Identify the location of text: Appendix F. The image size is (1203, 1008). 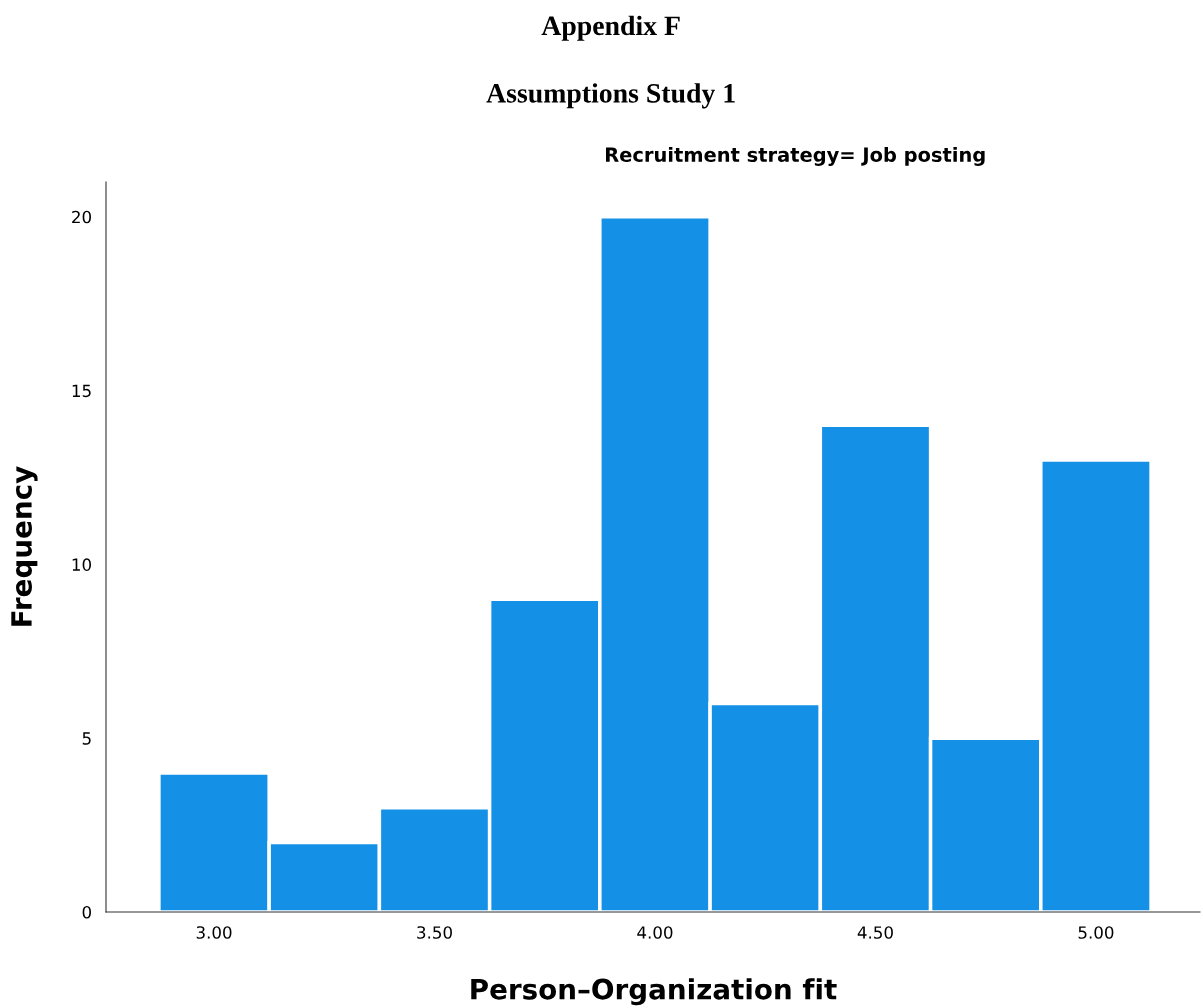
(610, 28).